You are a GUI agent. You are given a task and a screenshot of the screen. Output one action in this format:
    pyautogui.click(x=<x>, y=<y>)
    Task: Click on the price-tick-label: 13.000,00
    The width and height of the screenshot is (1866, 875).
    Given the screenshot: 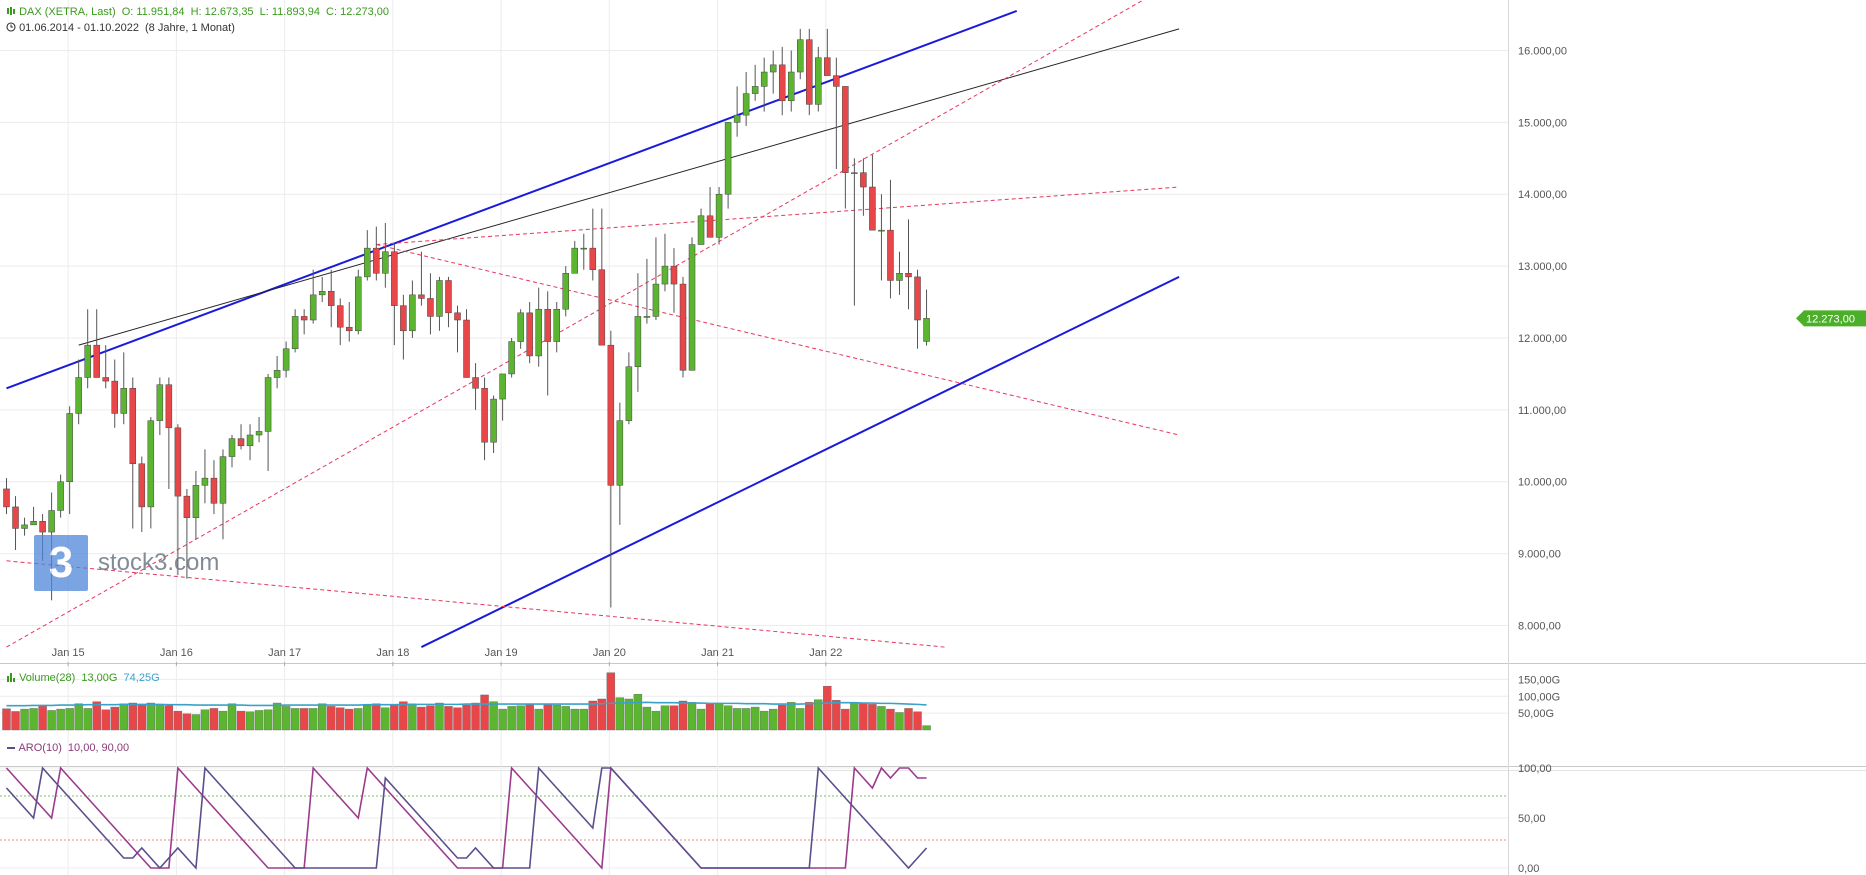 What is the action you would take?
    pyautogui.click(x=1542, y=267)
    